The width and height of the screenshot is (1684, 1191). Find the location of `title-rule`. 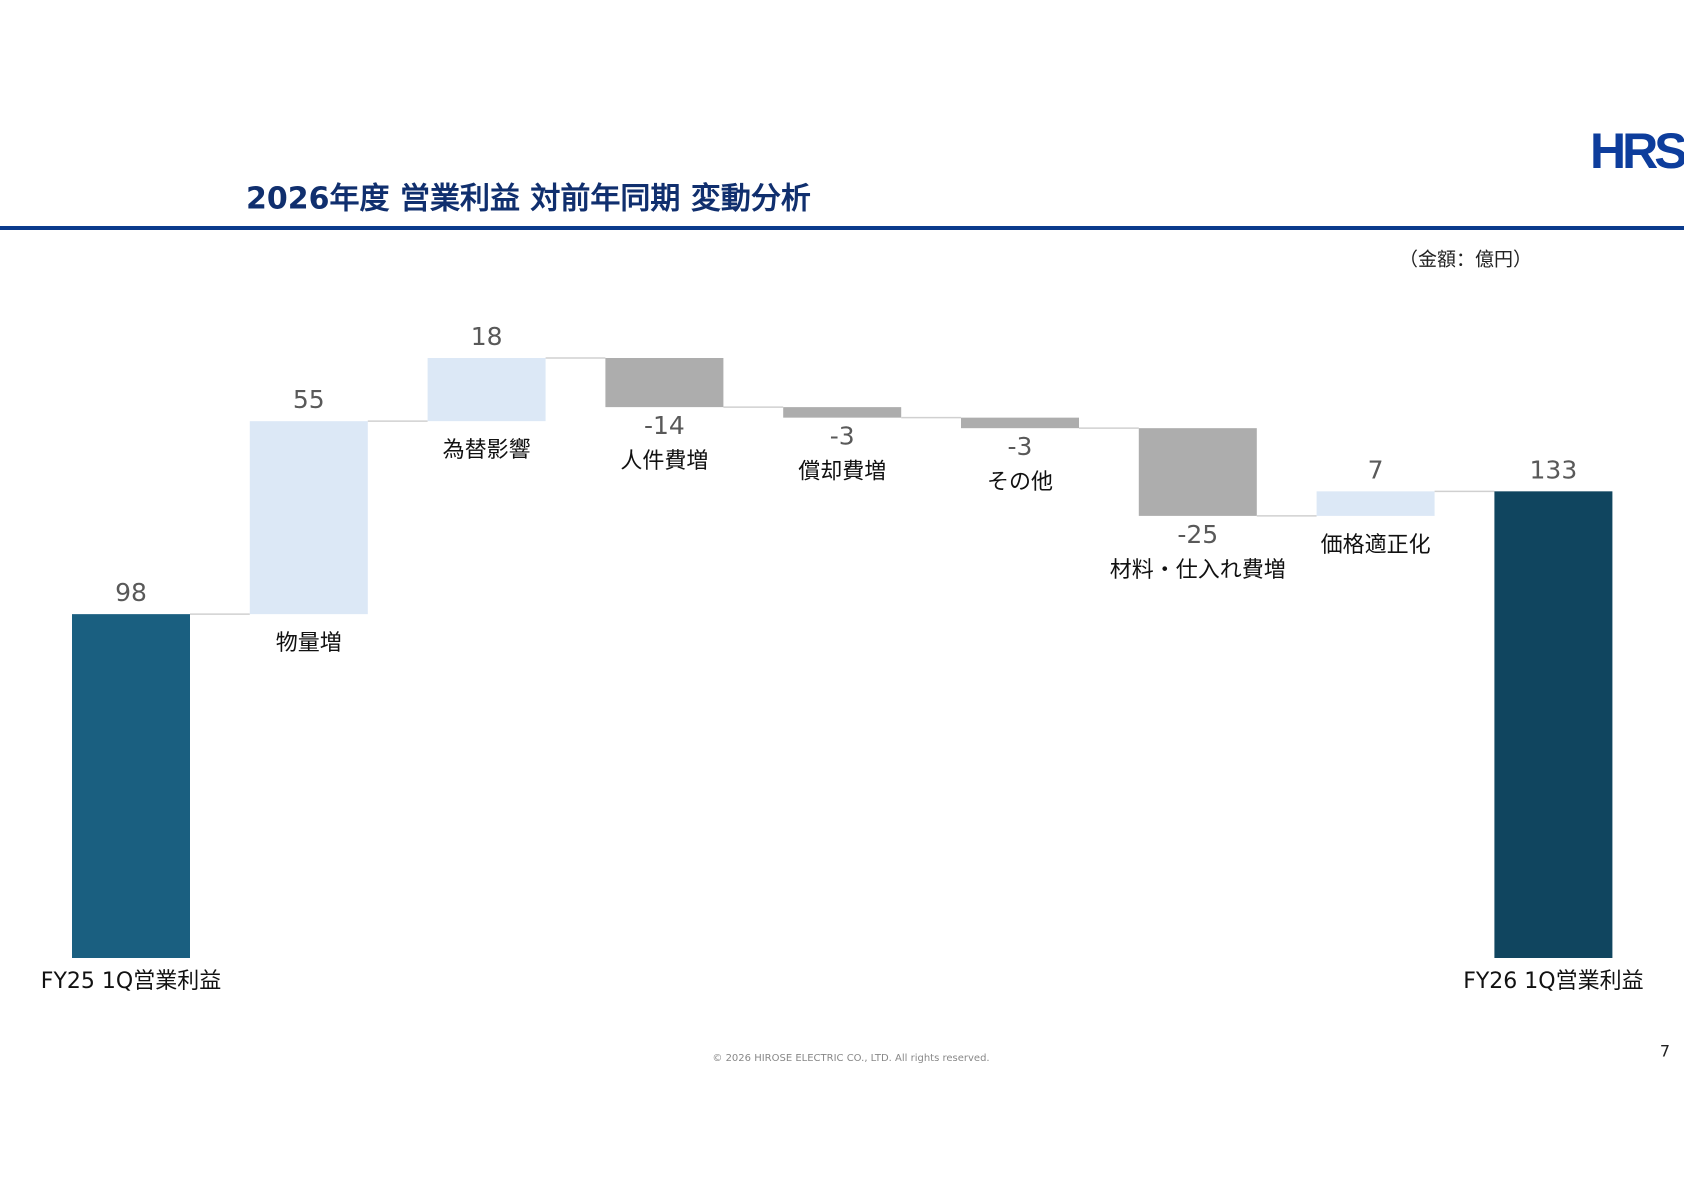

title-rule is located at coordinates (842, 228).